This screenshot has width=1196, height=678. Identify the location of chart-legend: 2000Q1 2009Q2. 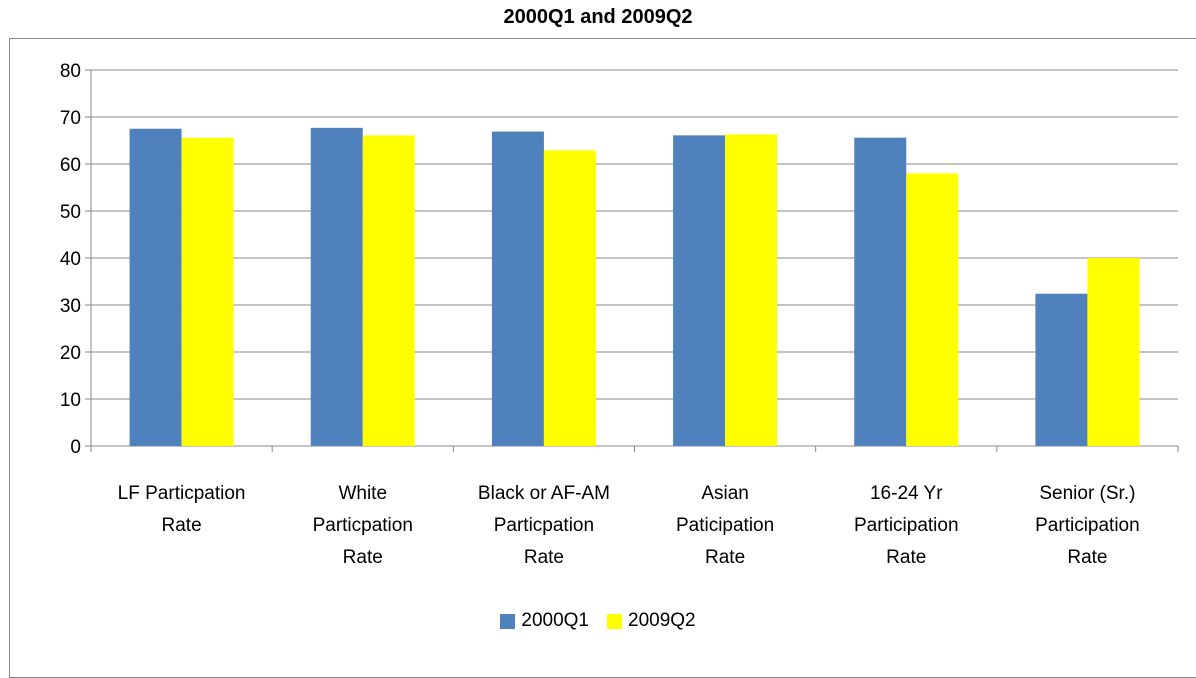
(598, 621).